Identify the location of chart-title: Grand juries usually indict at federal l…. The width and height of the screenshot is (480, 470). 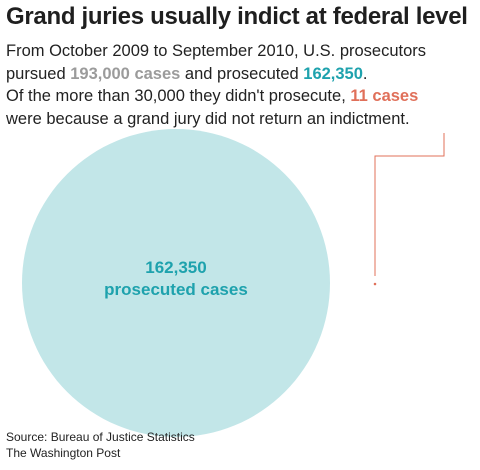
(237, 16).